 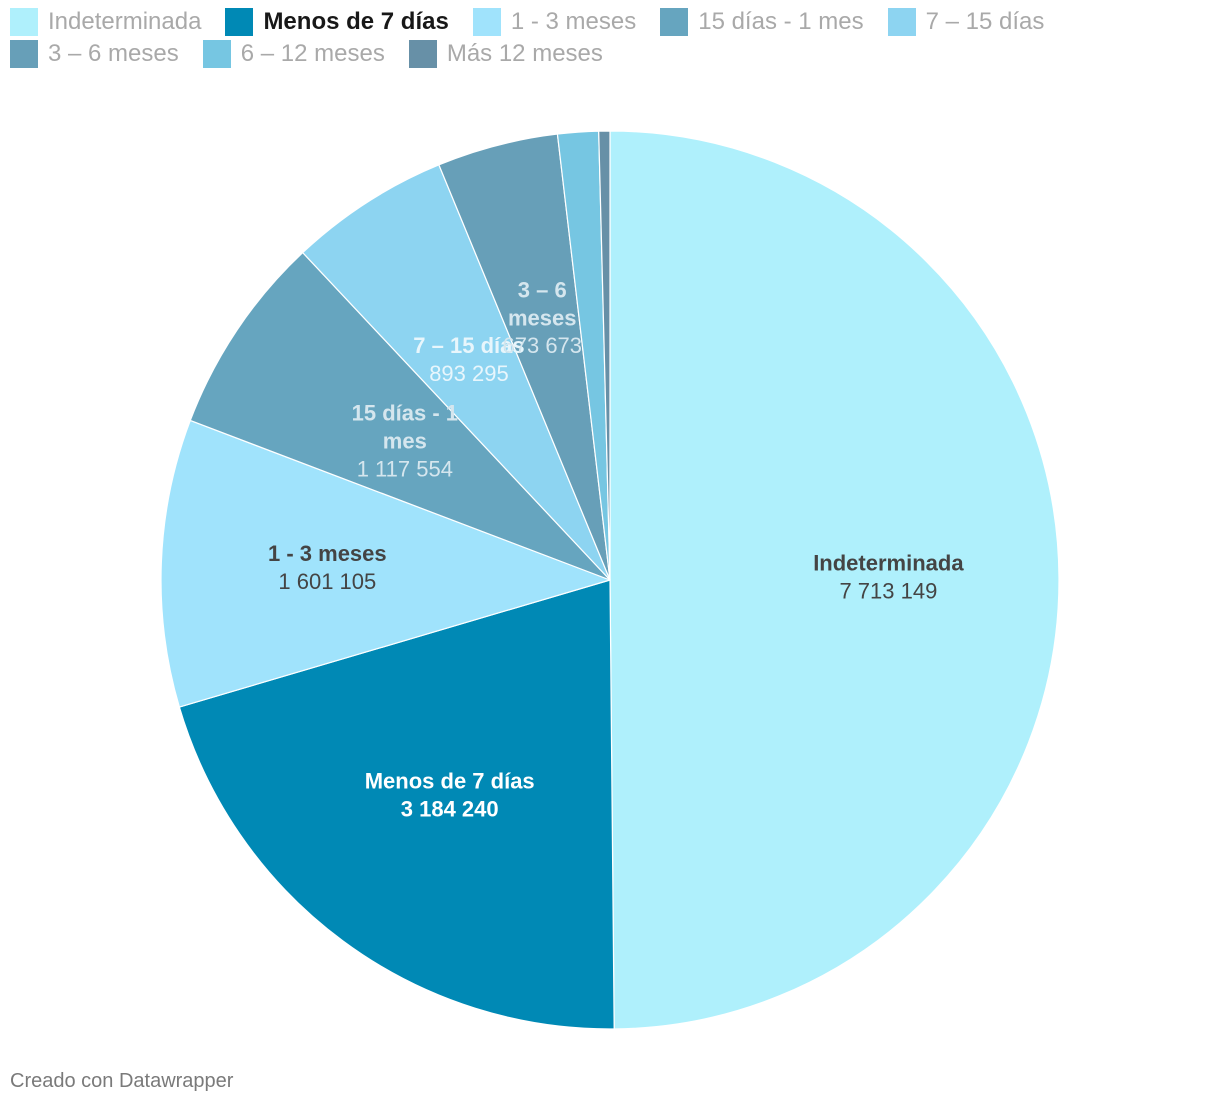 What do you see at coordinates (122, 1081) in the screenshot?
I see `footer-credit: Creado con Datawrapper` at bounding box center [122, 1081].